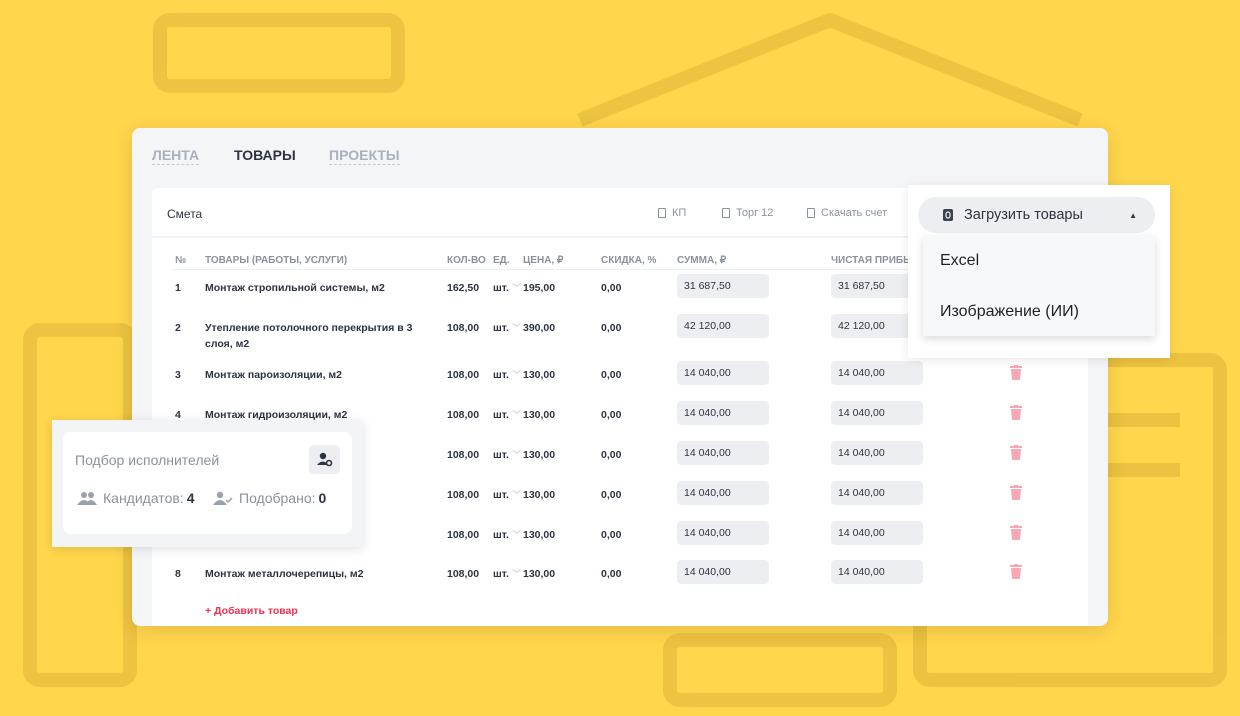 The width and height of the screenshot is (1240, 716). I want to click on tab-products: ТОВАРЫ, so click(265, 155).